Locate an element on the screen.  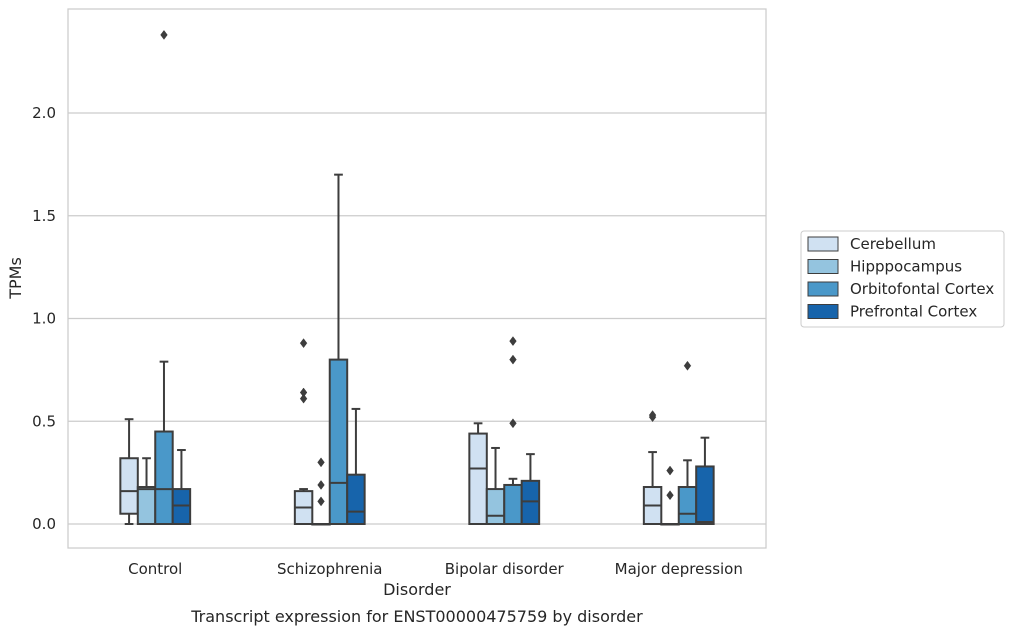
x-axis-label: Disorder is located at coordinates (417, 589).